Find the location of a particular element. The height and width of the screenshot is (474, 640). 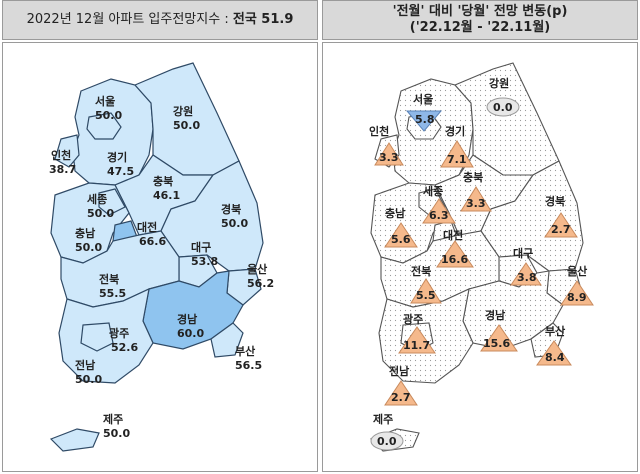

value-gyeongnam: 60.0 is located at coordinates (190, 333).